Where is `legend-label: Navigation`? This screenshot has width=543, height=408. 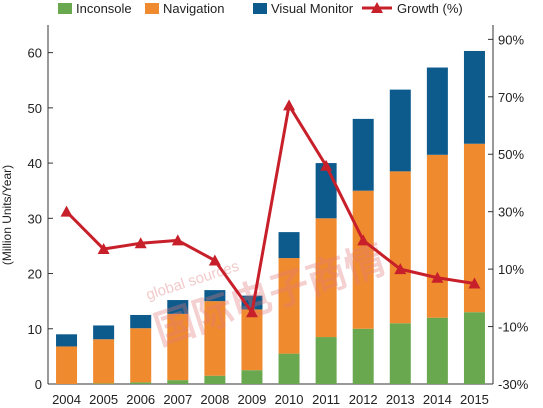
legend-label: Navigation is located at coordinates (193, 8).